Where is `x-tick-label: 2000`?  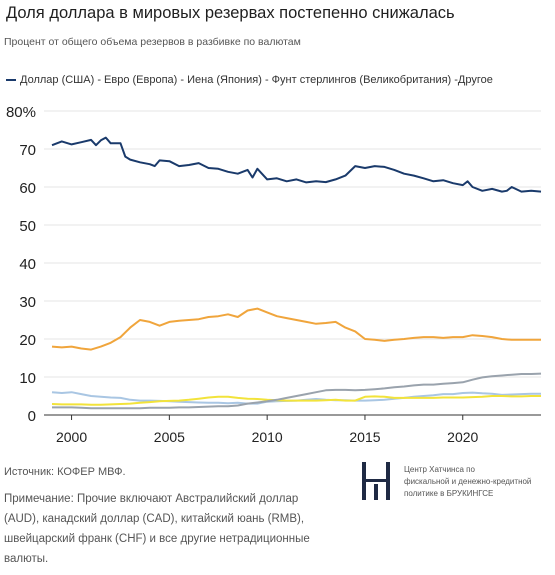 x-tick-label: 2000 is located at coordinates (71, 437).